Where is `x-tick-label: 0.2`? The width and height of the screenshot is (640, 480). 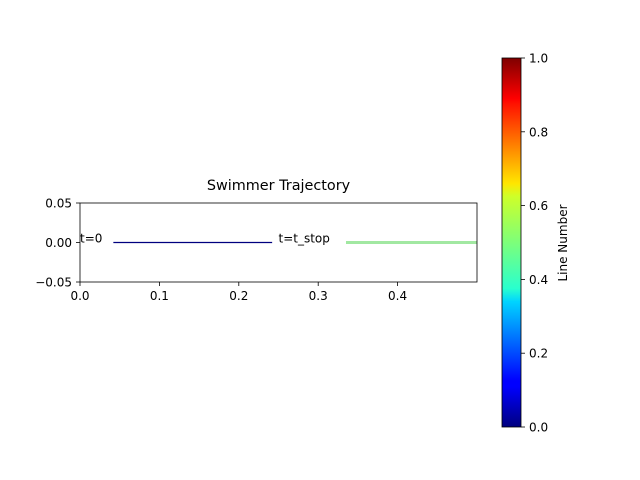 x-tick-label: 0.2 is located at coordinates (238, 296).